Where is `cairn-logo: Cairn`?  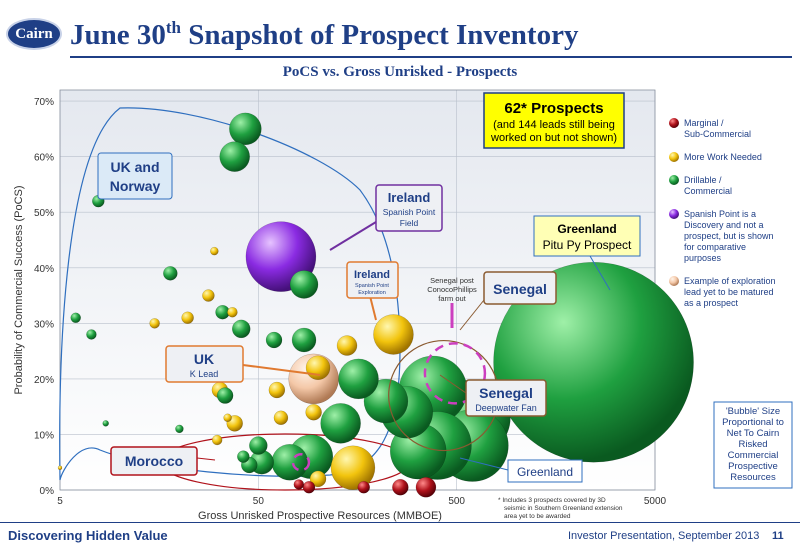
cairn-logo: Cairn is located at coordinates (34, 34).